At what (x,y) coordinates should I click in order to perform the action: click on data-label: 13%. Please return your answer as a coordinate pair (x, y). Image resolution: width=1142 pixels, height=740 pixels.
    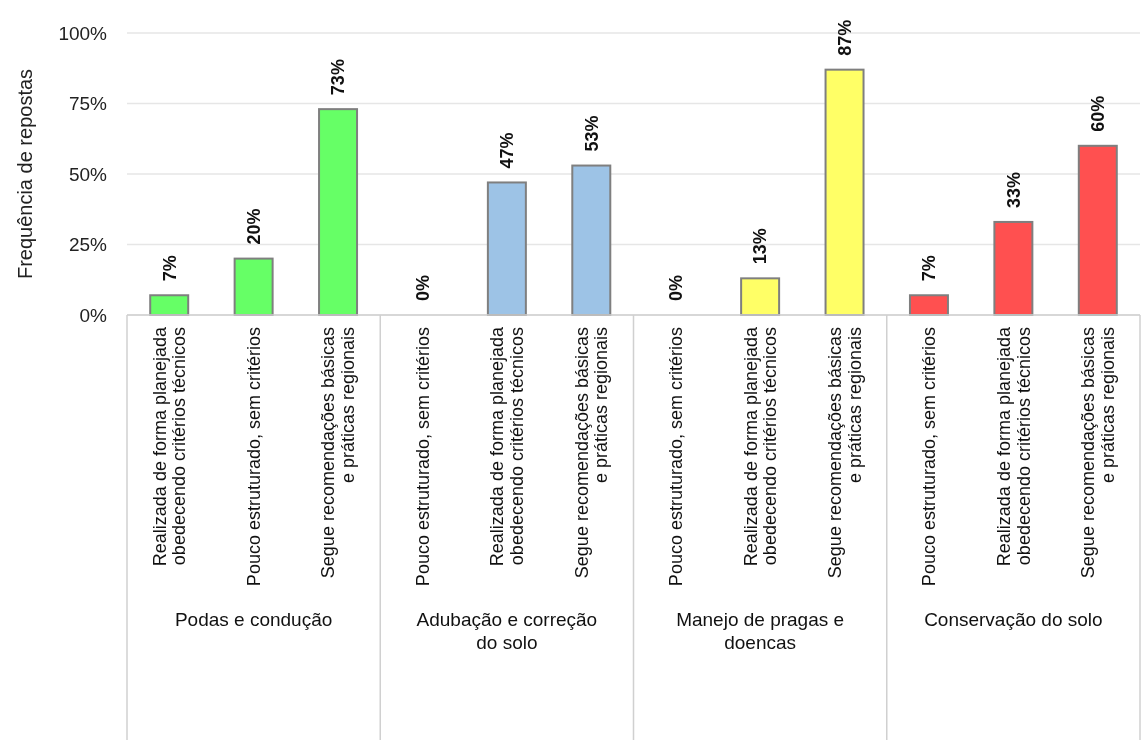
    Looking at the image, I should click on (760, 246).